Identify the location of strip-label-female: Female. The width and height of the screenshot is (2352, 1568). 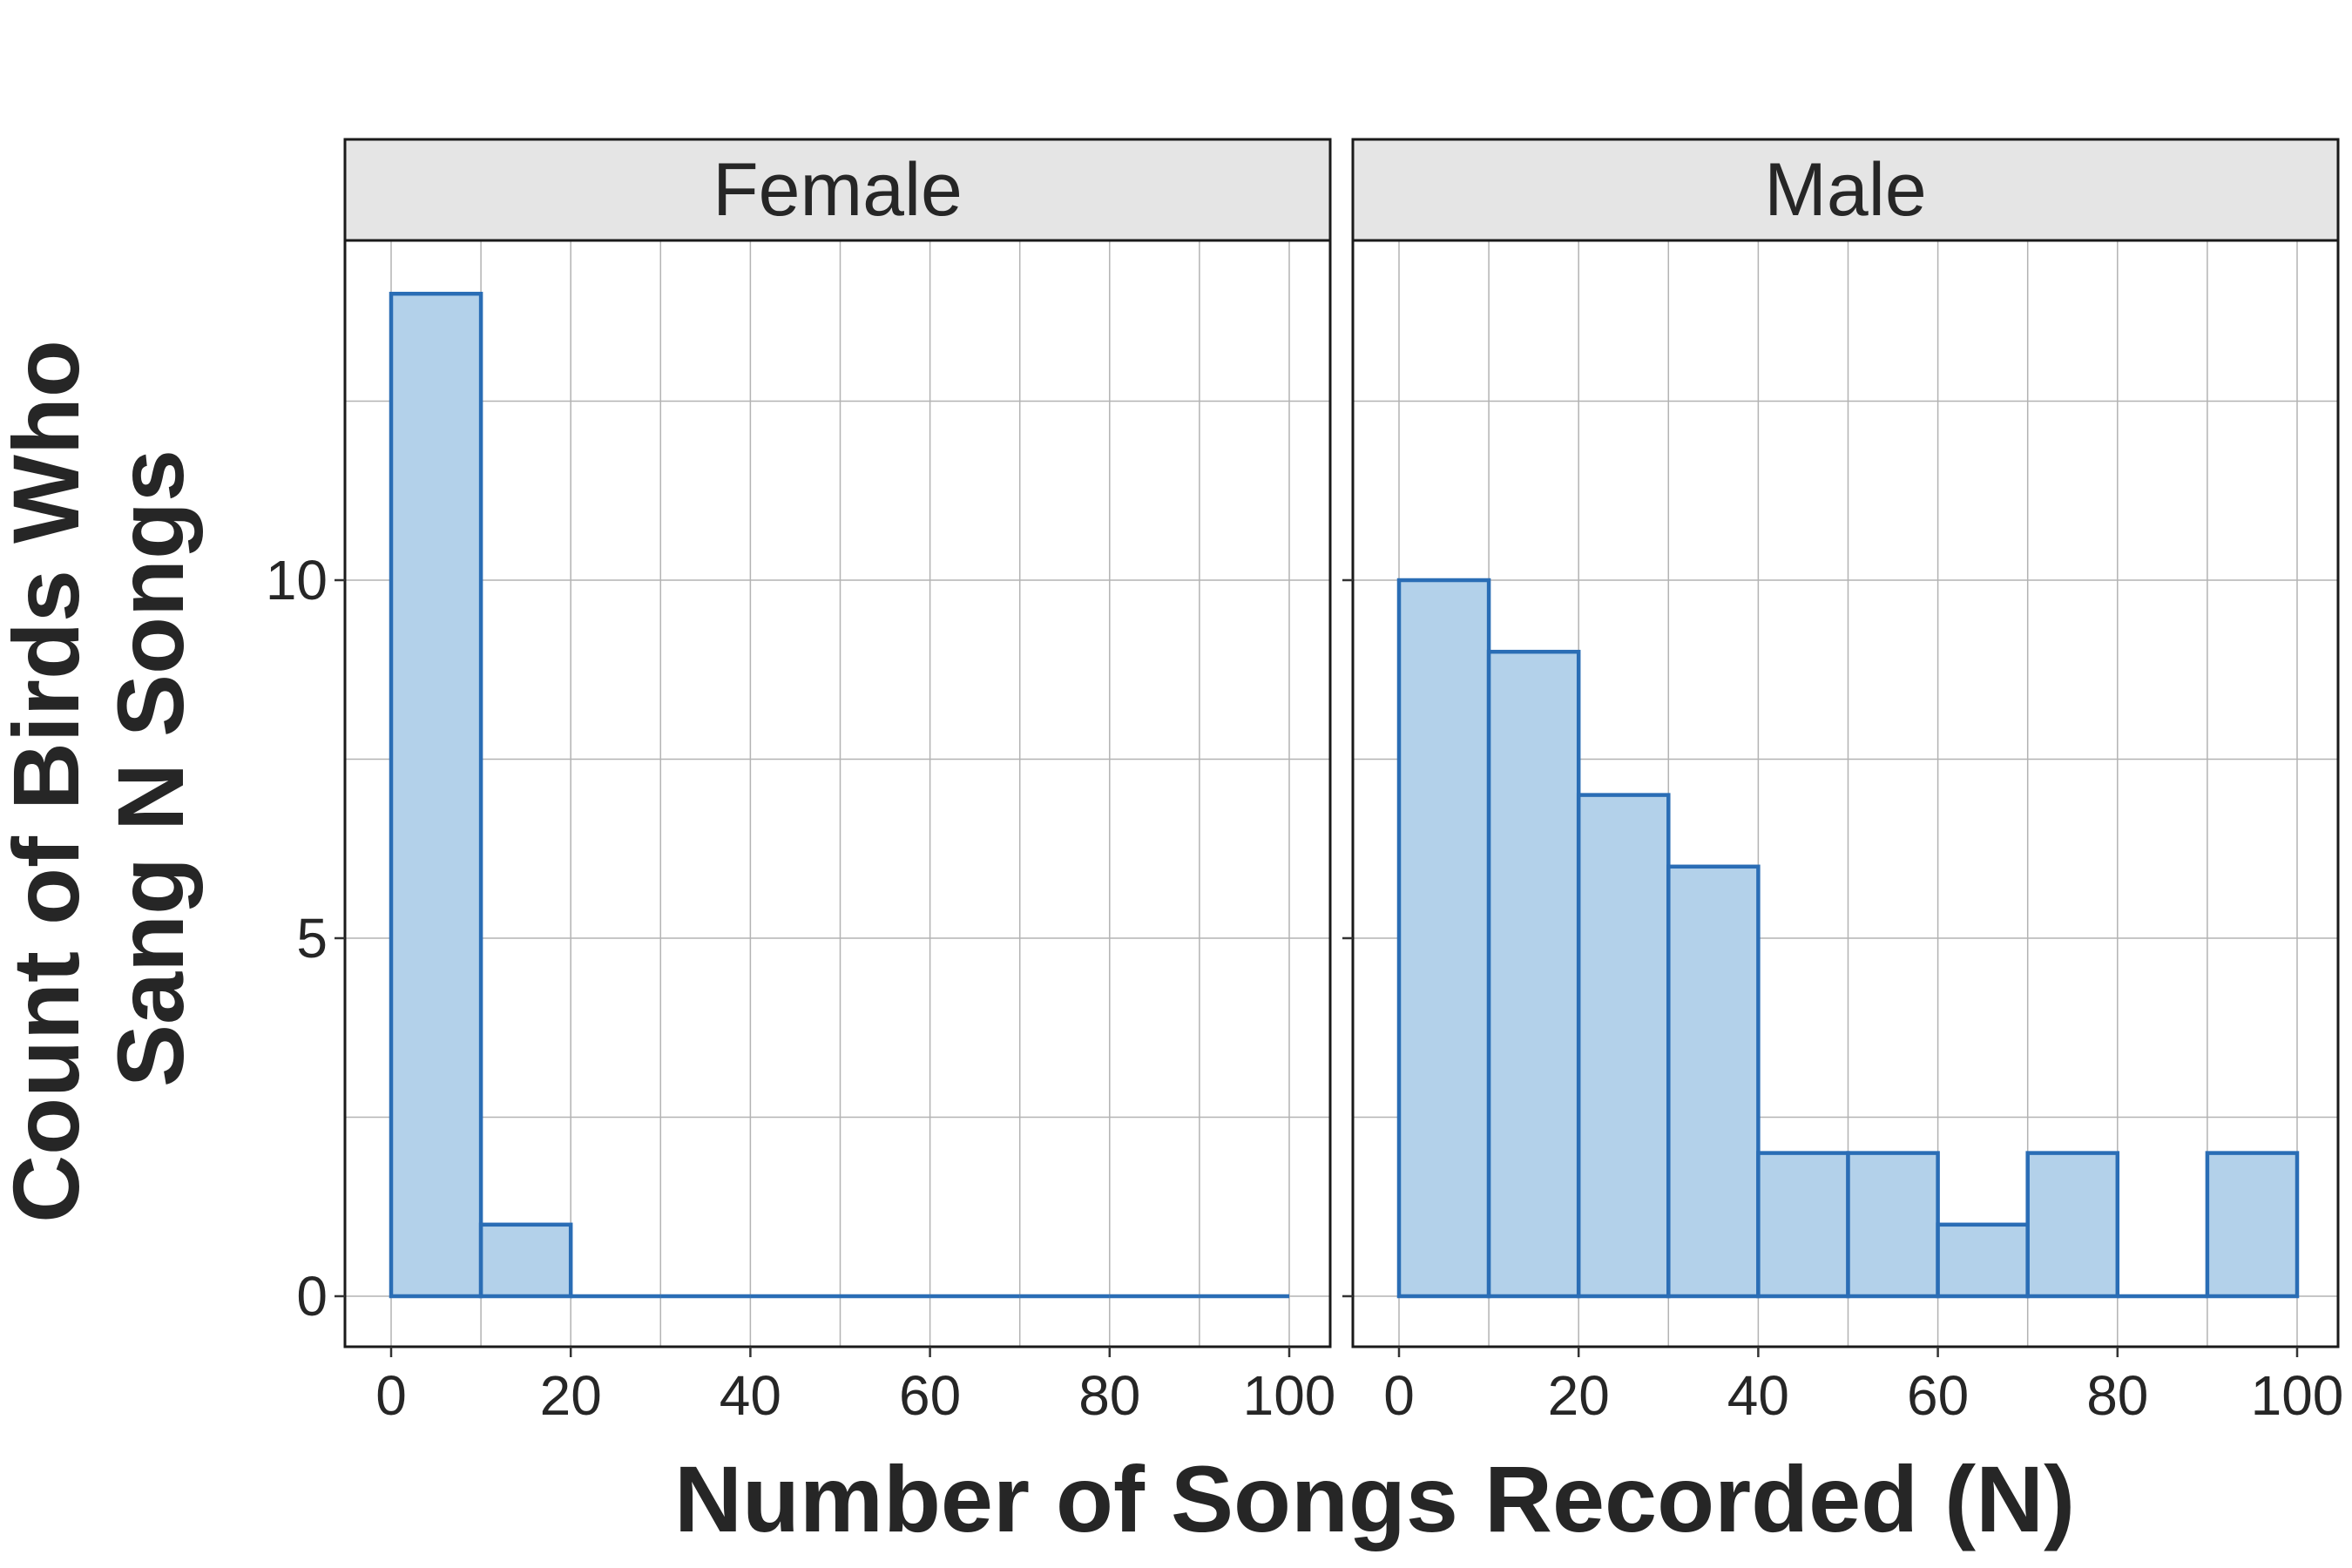
(838, 190).